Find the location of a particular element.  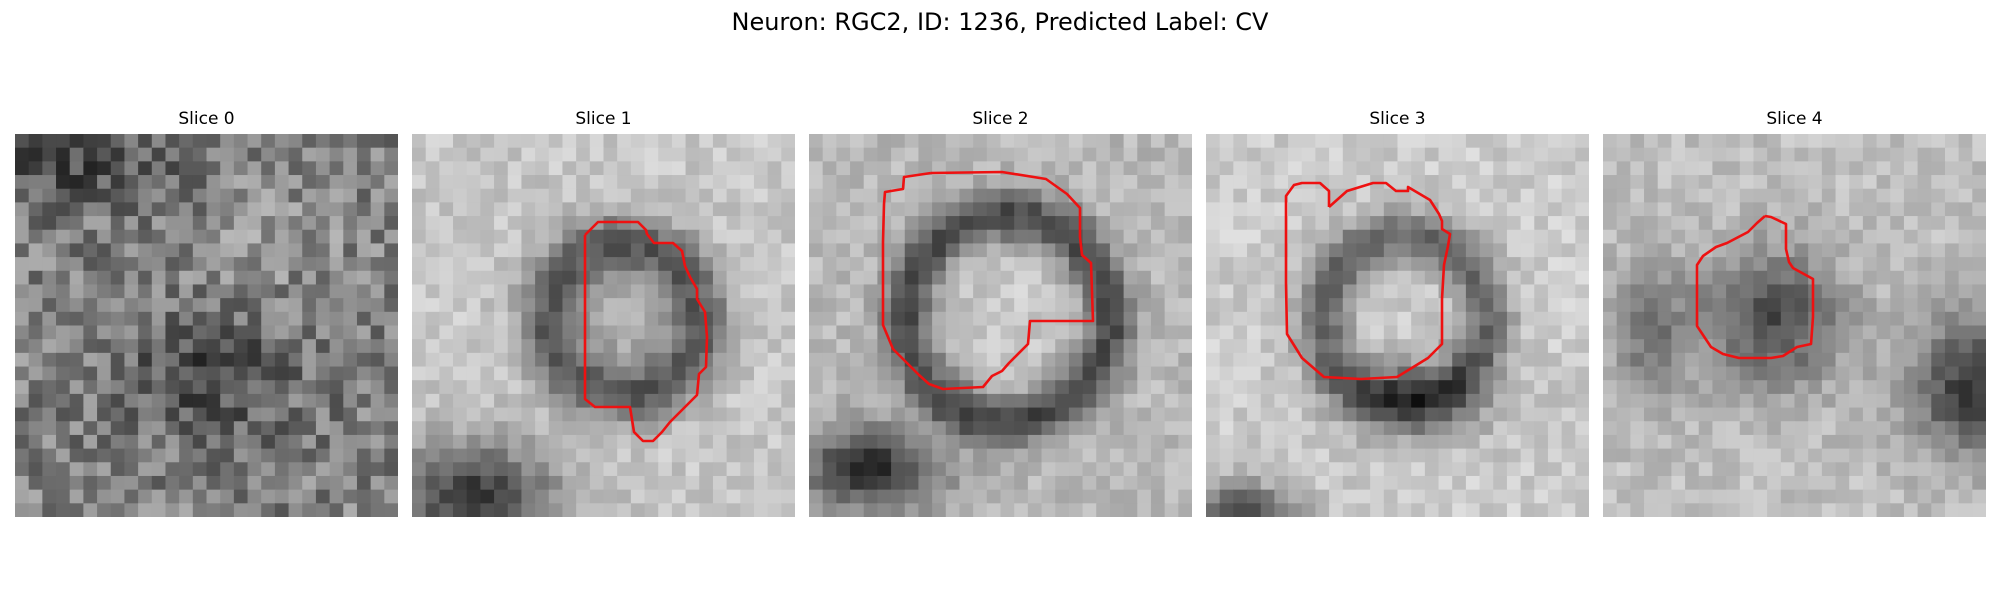

slice-panel-4: Slice 4 is located at coordinates (1794, 312).